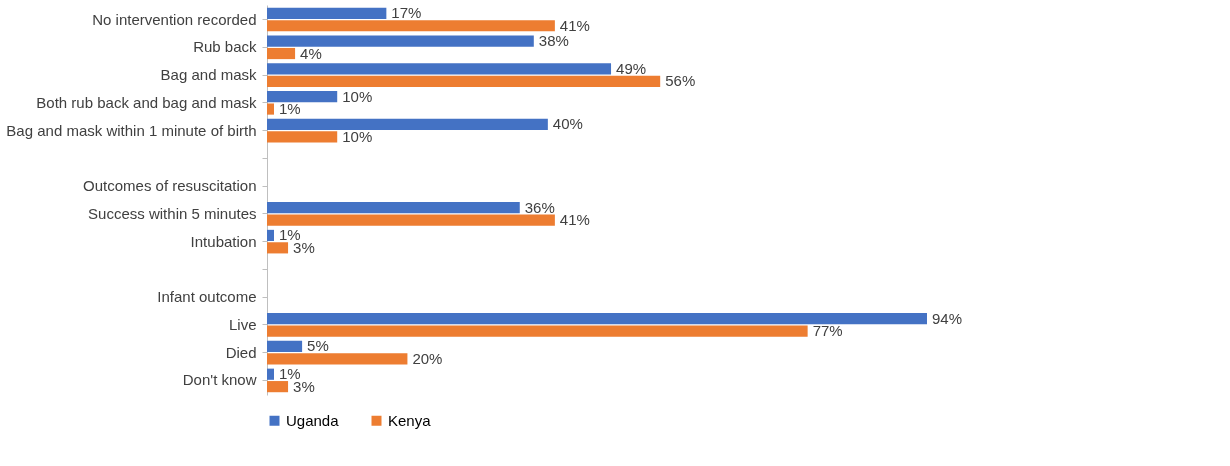 This screenshot has width=1230, height=466. Describe the element at coordinates (172, 213) in the screenshot. I see `y-tick-label: Success within 5 minutes` at that location.